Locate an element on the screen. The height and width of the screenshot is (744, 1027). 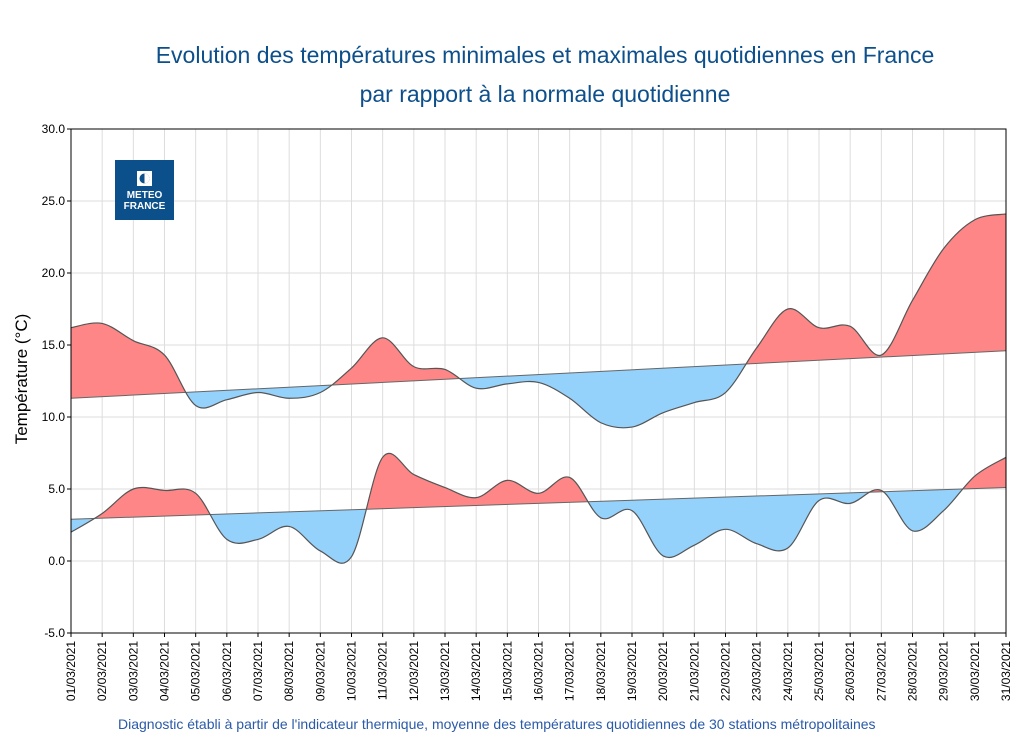
x-tick-label: 04/03/2021 is located at coordinates (165, 671).